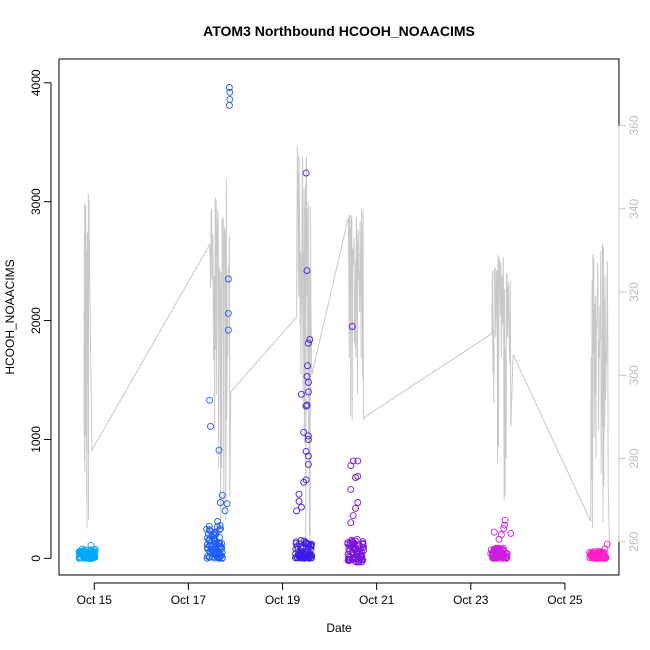 The image size is (650, 650). Describe the element at coordinates (471, 600) in the screenshot. I see `x-tick-label: Oct 23` at that location.